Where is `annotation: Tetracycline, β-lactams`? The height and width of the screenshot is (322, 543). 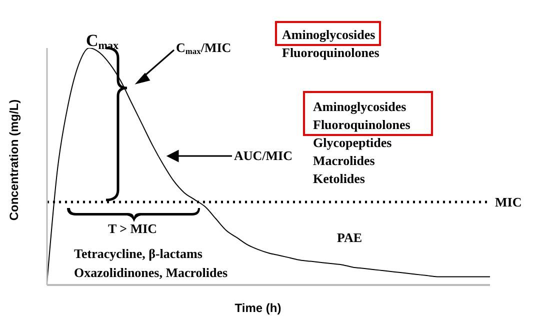 annotation: Tetracycline, β-lactams is located at coordinates (138, 253).